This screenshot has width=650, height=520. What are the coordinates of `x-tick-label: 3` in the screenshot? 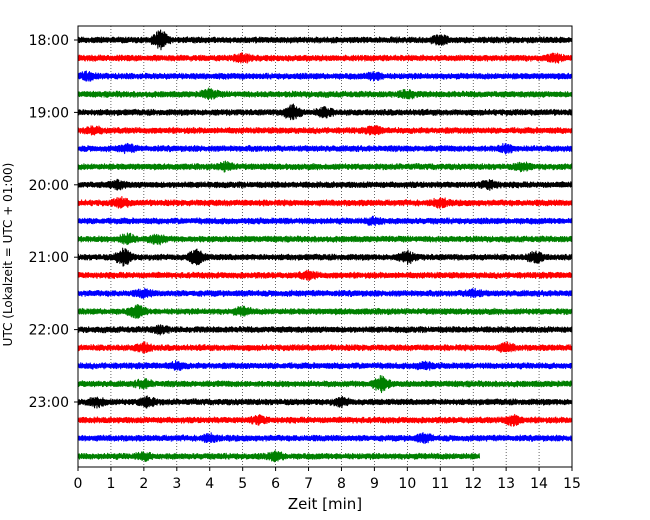 It's located at (176, 484).